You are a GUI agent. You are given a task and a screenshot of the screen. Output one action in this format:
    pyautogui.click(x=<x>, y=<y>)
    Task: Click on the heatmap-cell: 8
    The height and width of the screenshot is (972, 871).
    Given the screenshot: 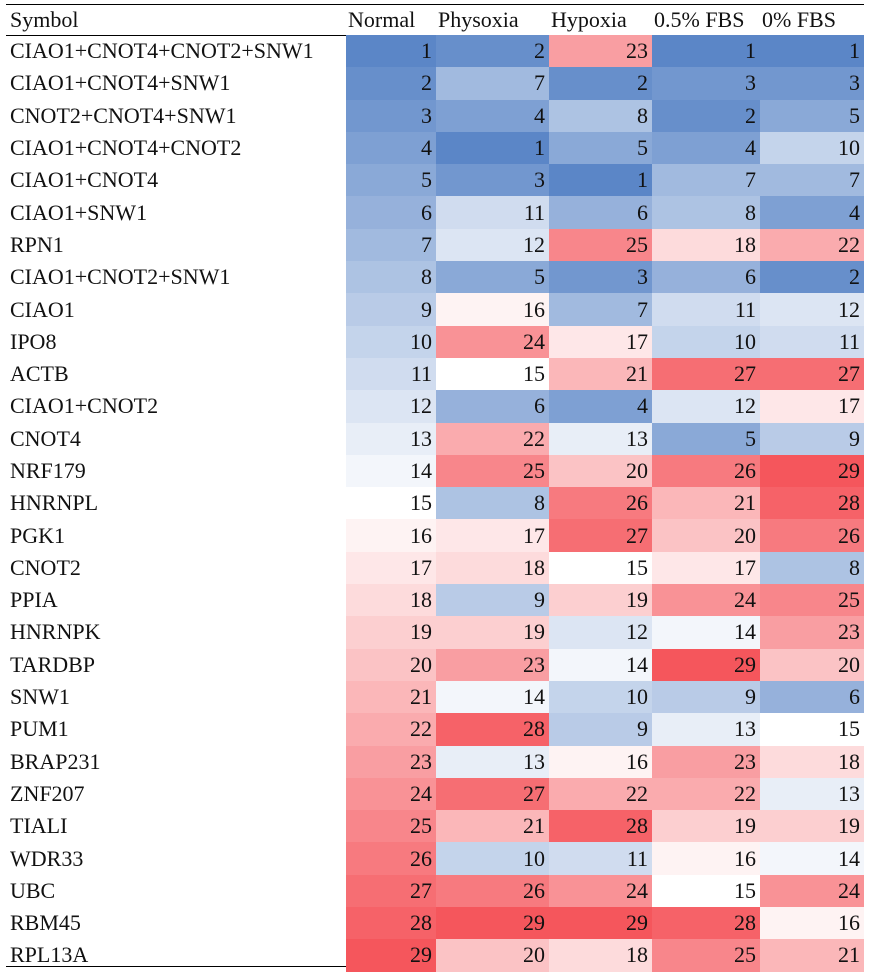 What is the action you would take?
    pyautogui.click(x=706, y=212)
    